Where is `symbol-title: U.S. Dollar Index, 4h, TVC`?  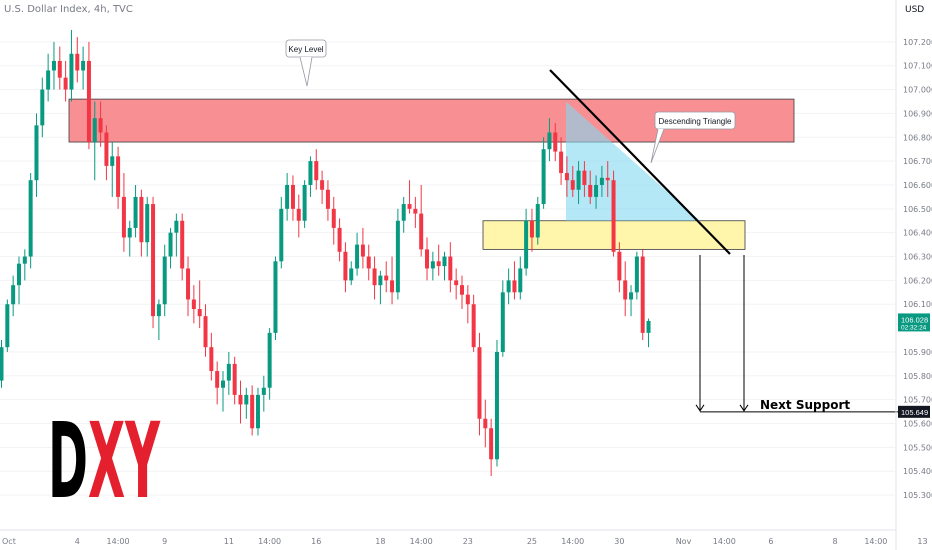
symbol-title: U.S. Dollar Index, 4h, TVC is located at coordinates (68, 9).